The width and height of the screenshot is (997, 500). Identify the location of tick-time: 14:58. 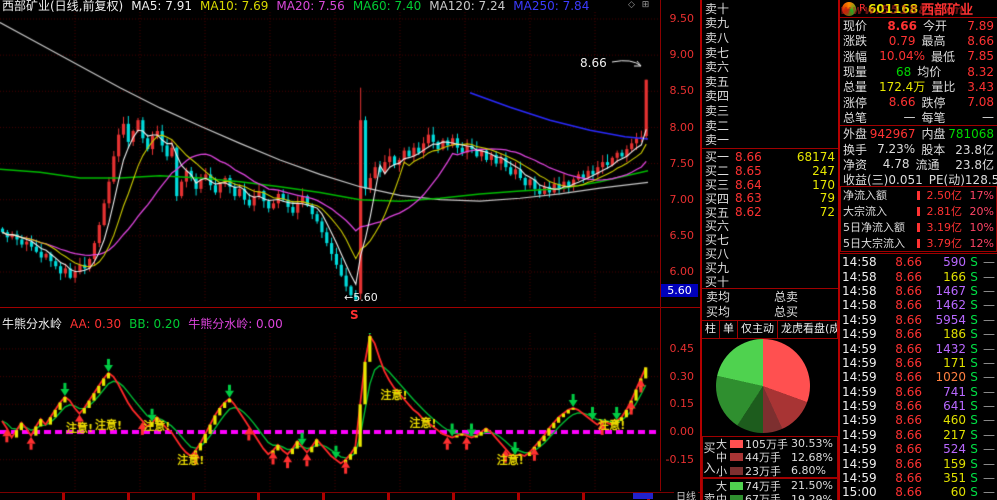
(859, 290).